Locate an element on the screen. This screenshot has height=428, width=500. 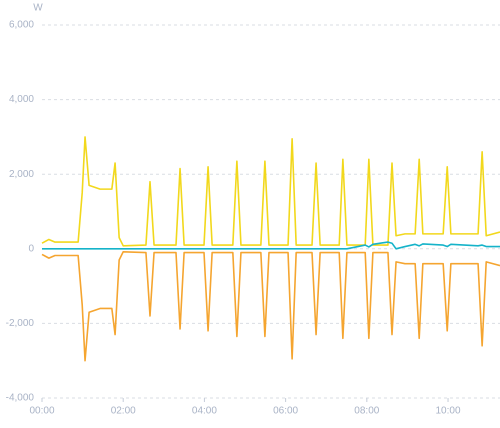
y-tick-label: 6,000 is located at coordinates (21, 25).